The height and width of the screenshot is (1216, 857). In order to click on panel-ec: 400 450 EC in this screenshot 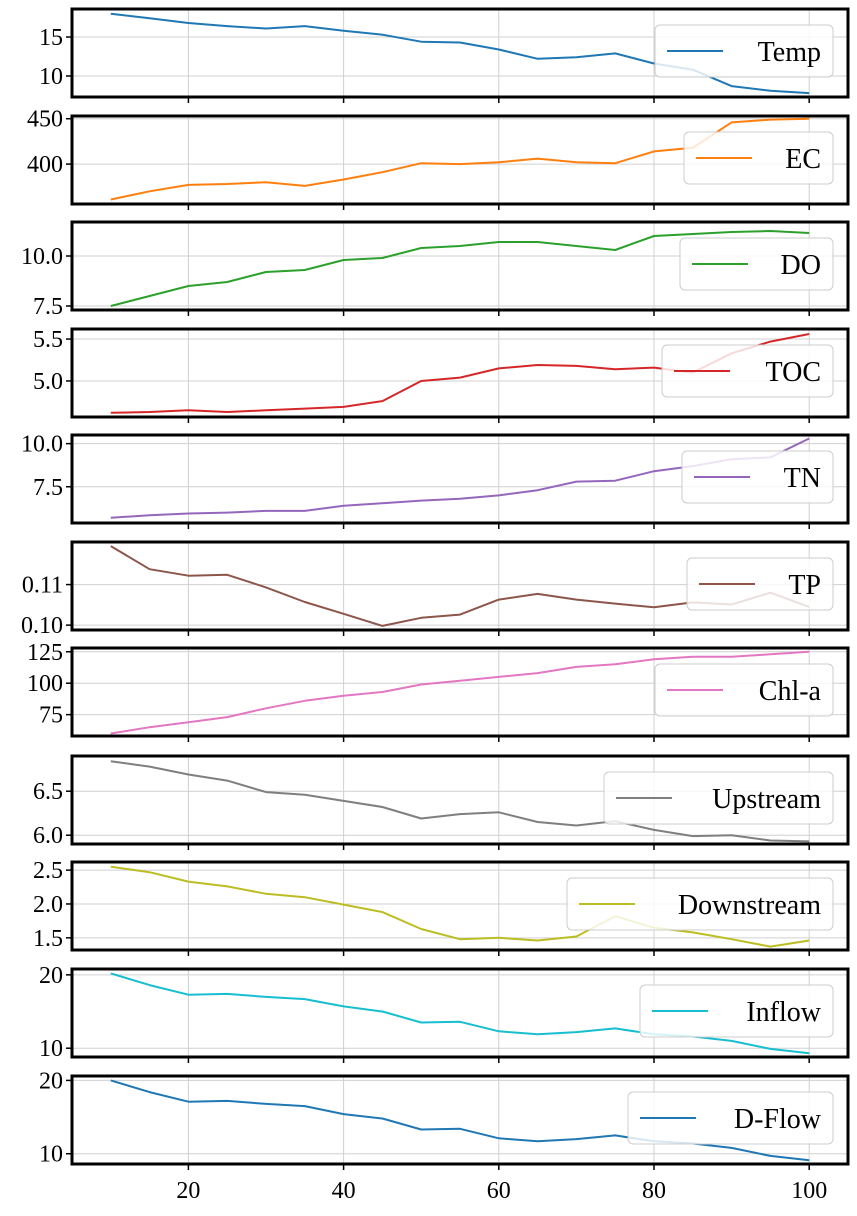, I will do `click(438, 158)`.